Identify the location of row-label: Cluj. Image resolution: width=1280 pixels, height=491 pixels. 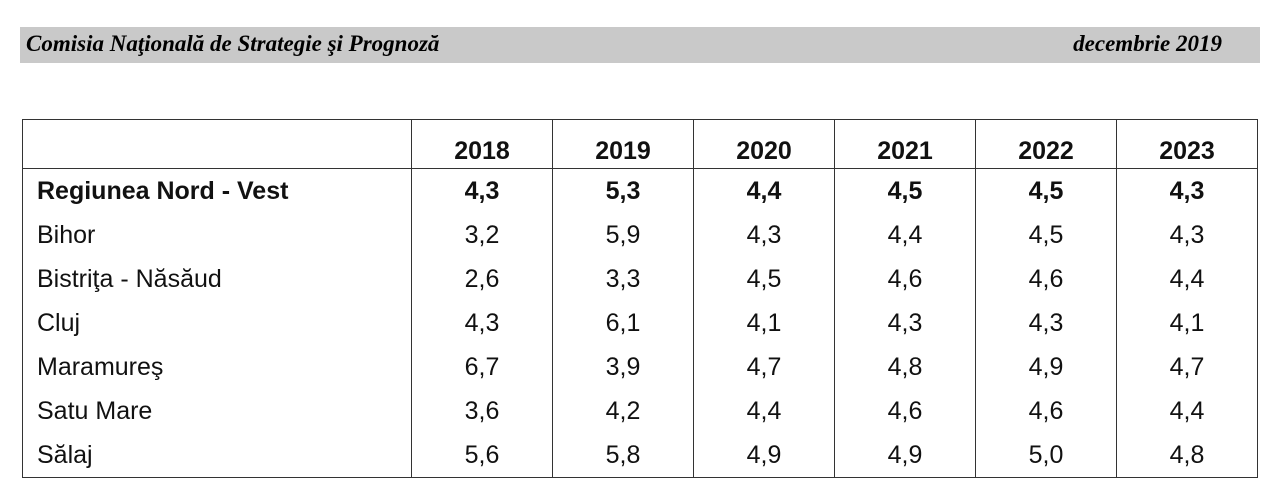
(217, 323).